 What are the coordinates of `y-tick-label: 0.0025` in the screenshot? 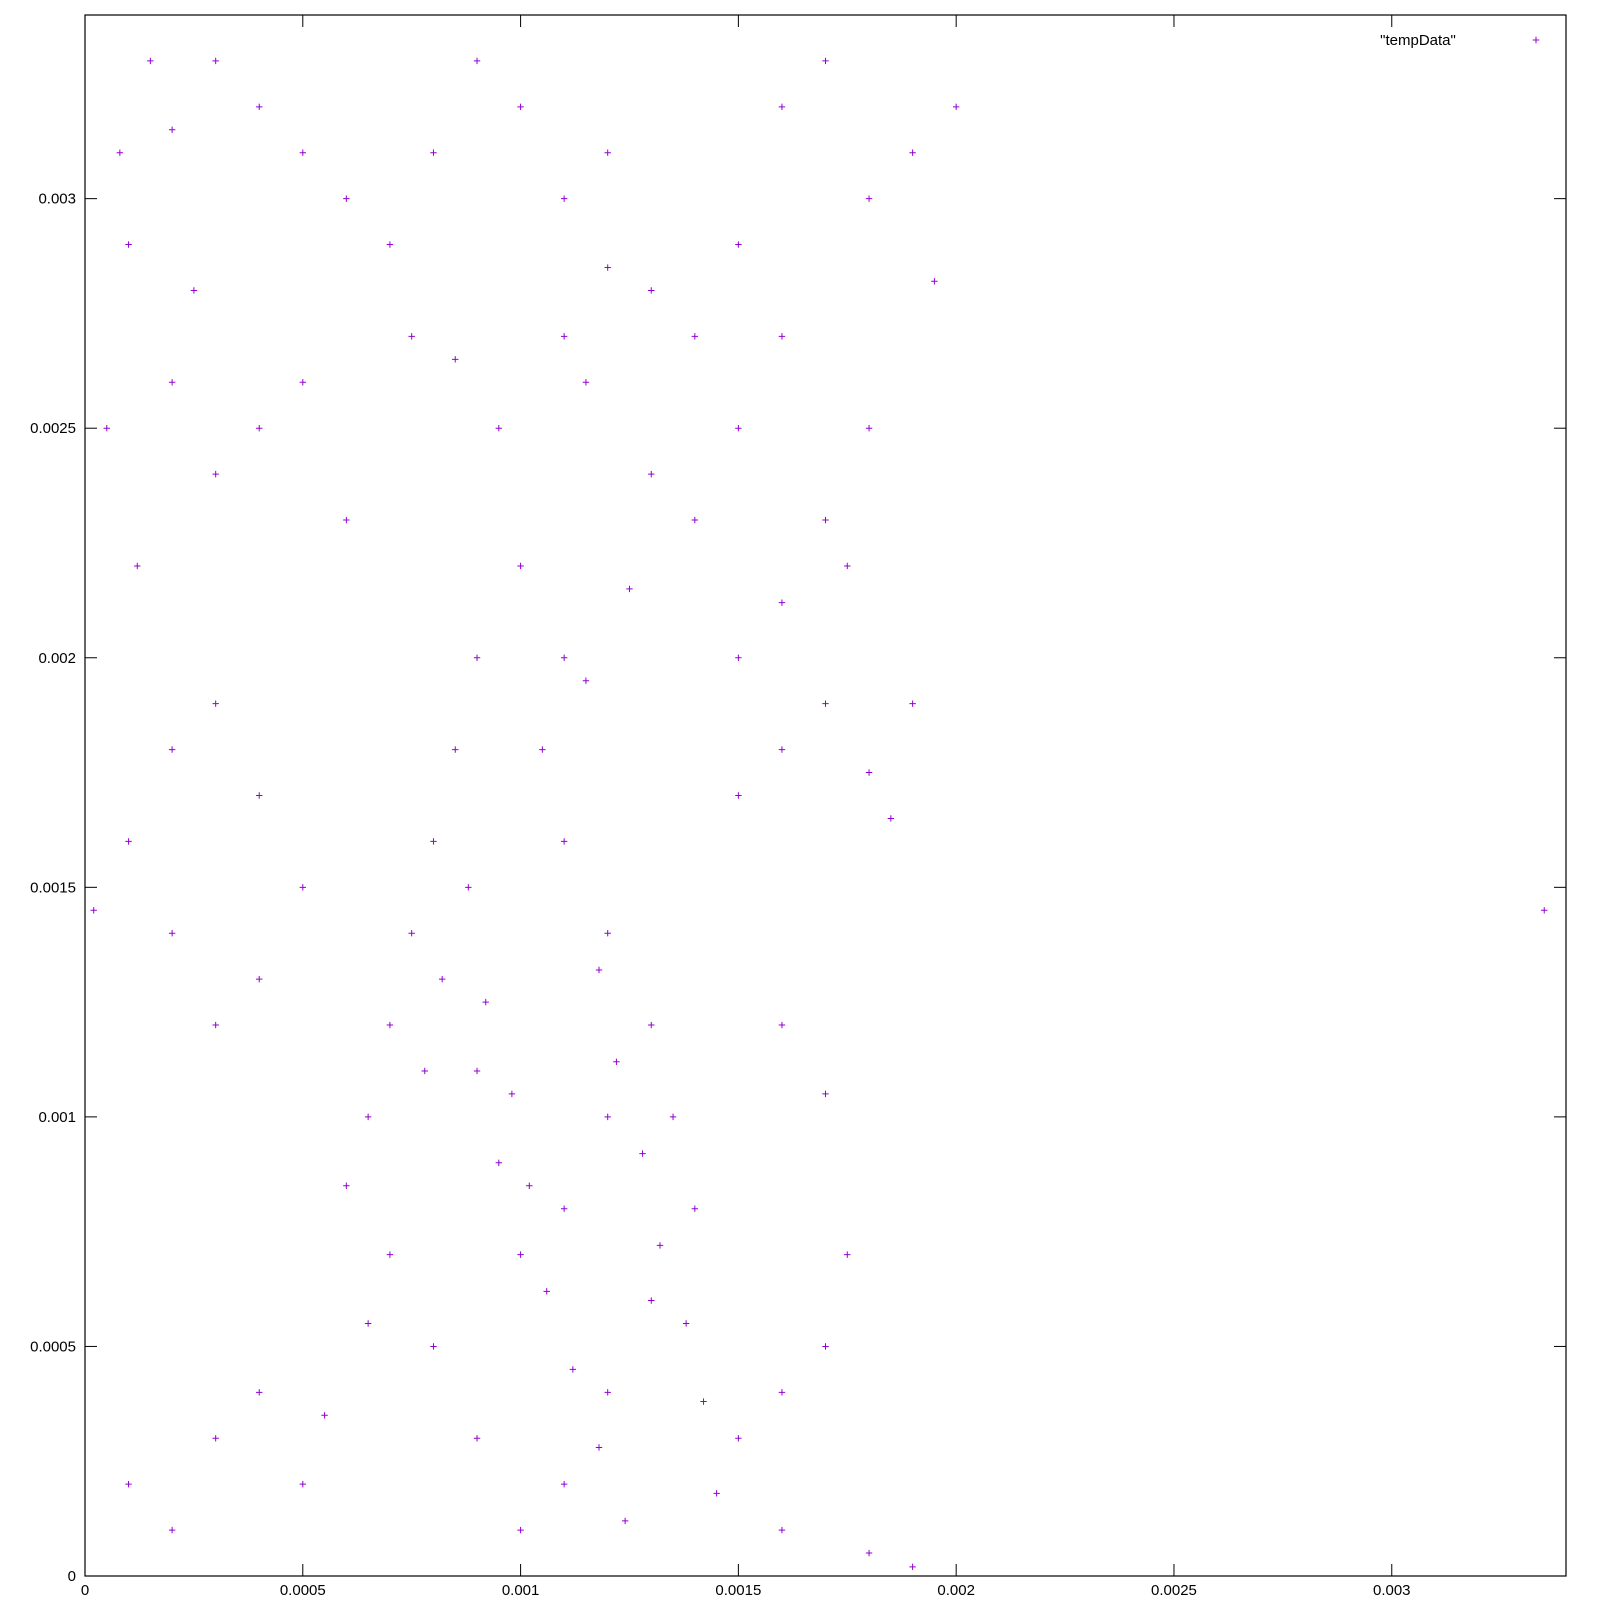 It's located at (53, 428).